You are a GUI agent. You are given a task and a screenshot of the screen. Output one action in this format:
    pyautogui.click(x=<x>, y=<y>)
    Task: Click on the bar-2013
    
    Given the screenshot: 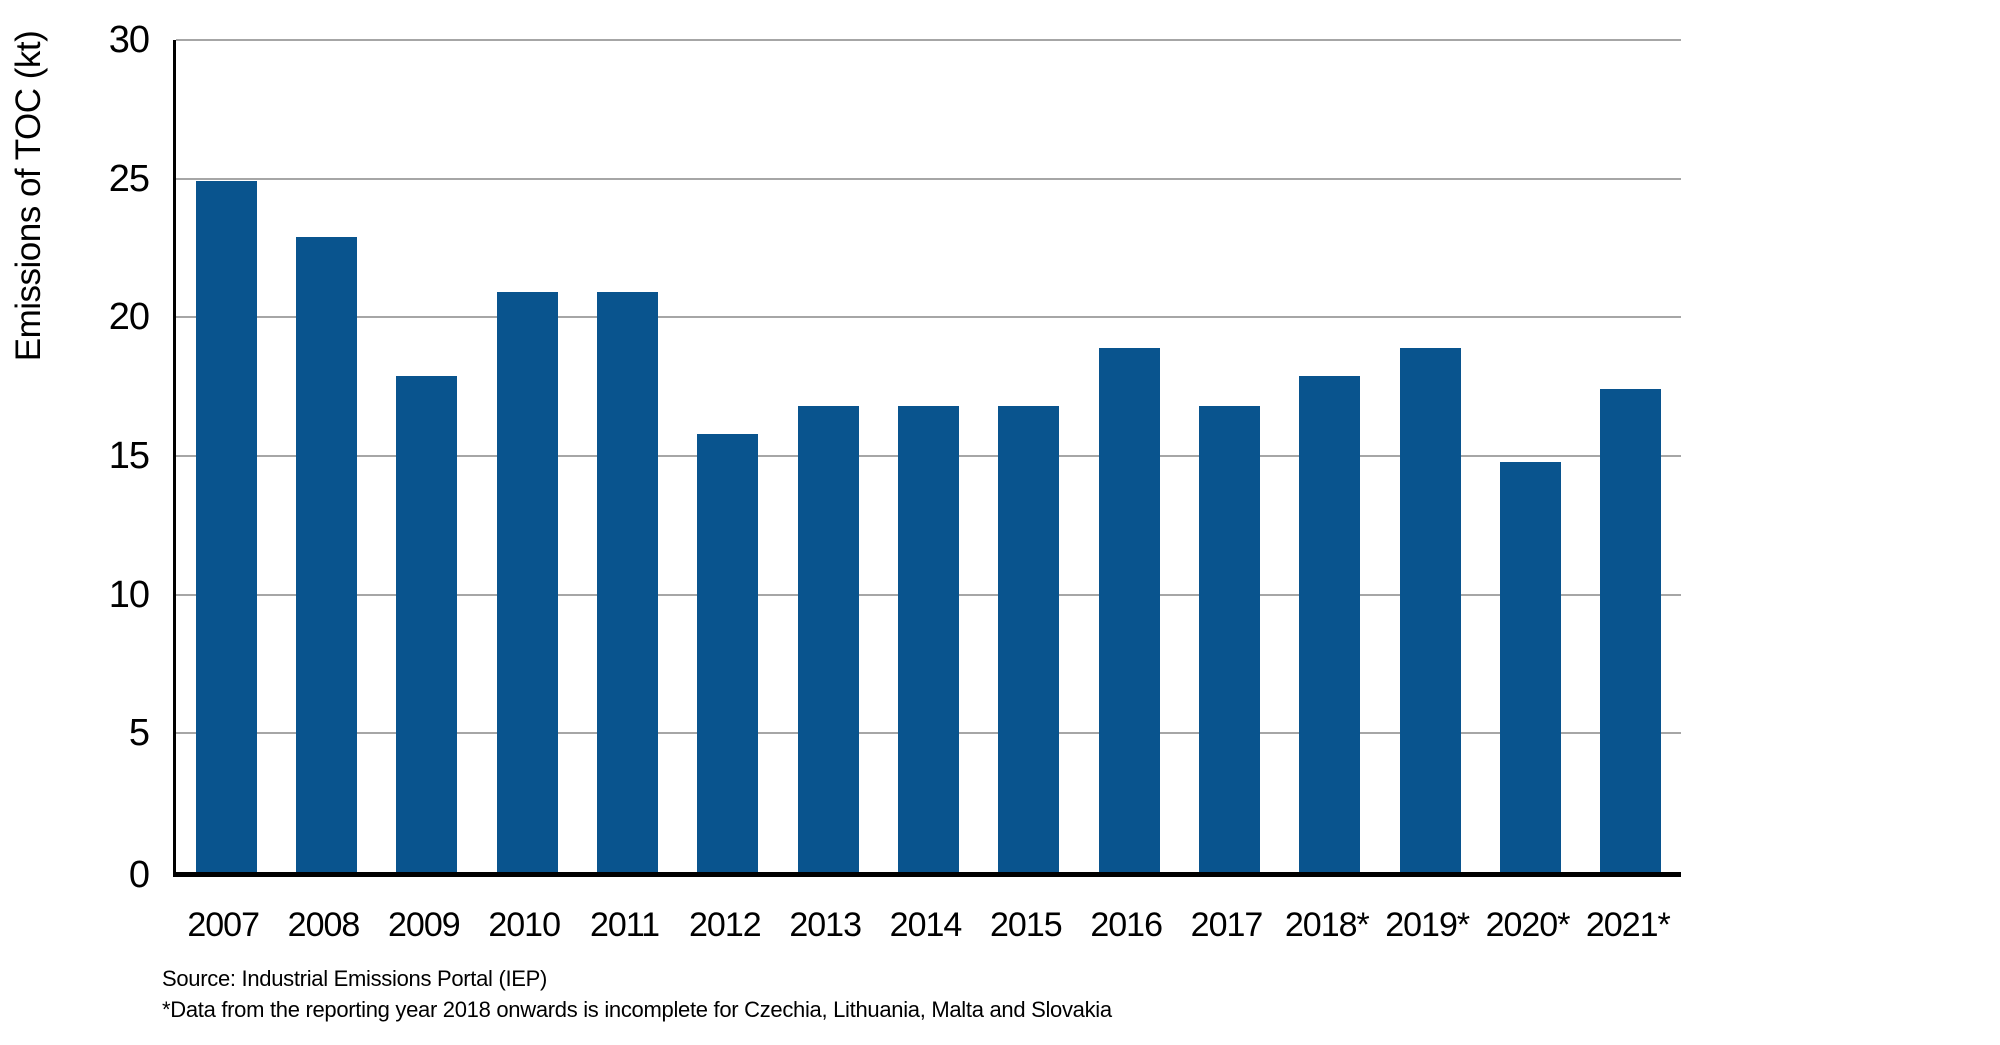 What is the action you would take?
    pyautogui.click(x=828, y=639)
    